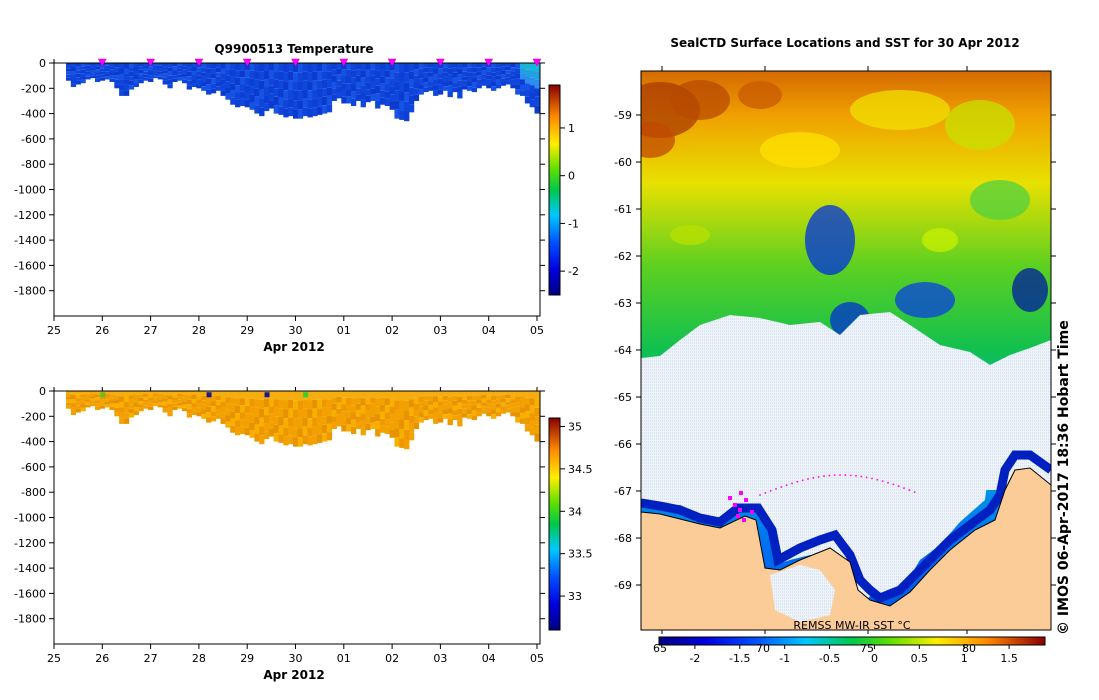 This screenshot has width=1099, height=700. What do you see at coordinates (209, 395) in the screenshot?
I see `salinity-anomaly-cell` at bounding box center [209, 395].